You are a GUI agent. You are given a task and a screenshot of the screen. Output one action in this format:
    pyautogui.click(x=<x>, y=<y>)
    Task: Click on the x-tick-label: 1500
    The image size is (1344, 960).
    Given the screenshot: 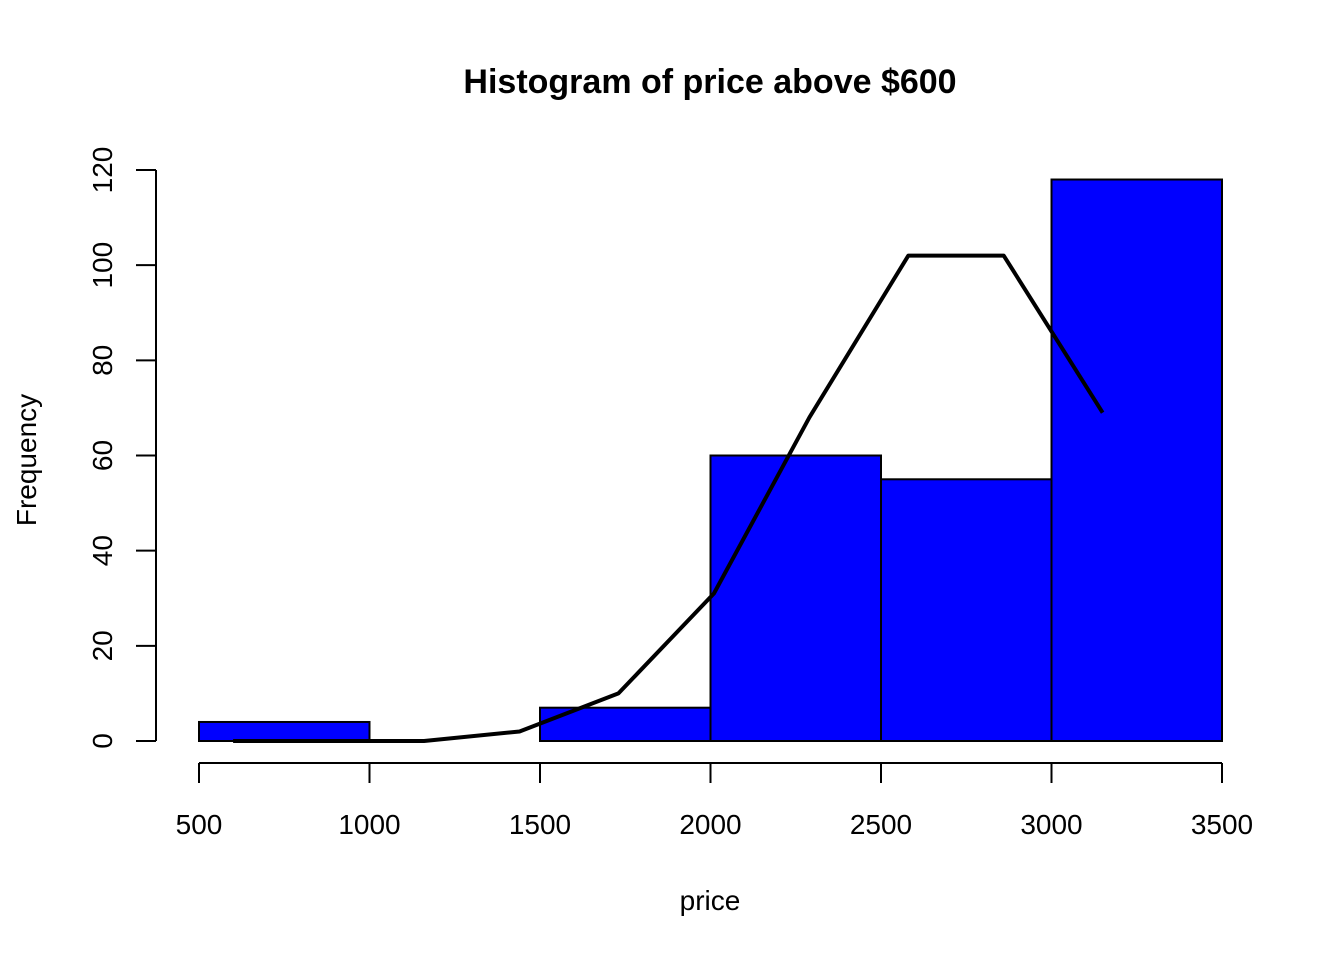 What is the action you would take?
    pyautogui.click(x=540, y=824)
    